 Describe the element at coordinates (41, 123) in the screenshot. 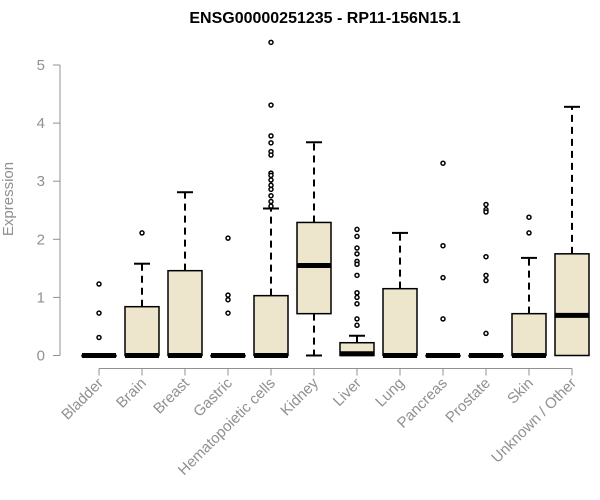

I see `y-tick-label: 4` at that location.